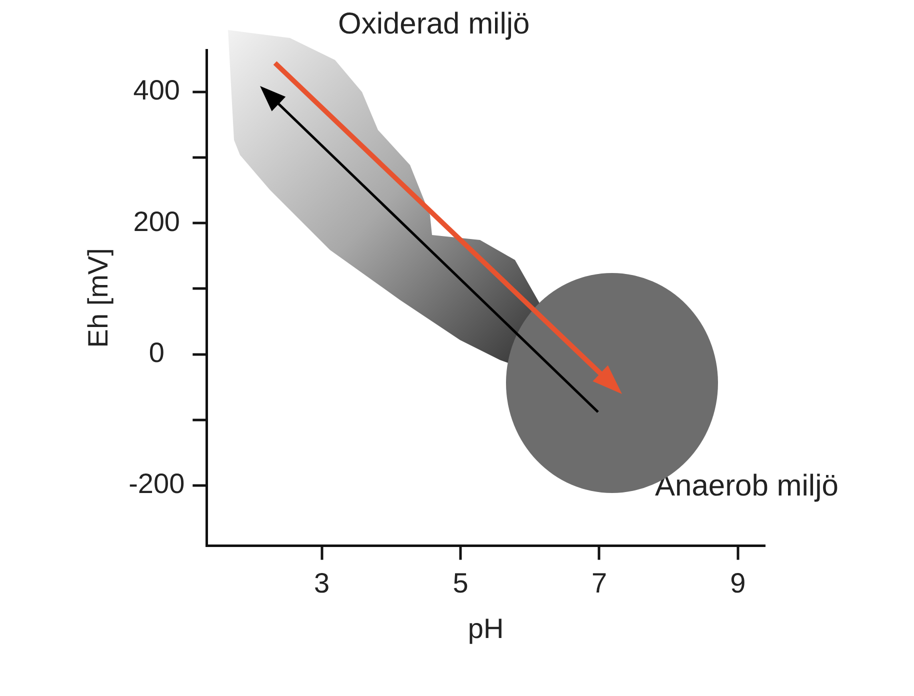 The height and width of the screenshot is (696, 914). What do you see at coordinates (156, 221) in the screenshot?
I see `y-tick-label: 200` at bounding box center [156, 221].